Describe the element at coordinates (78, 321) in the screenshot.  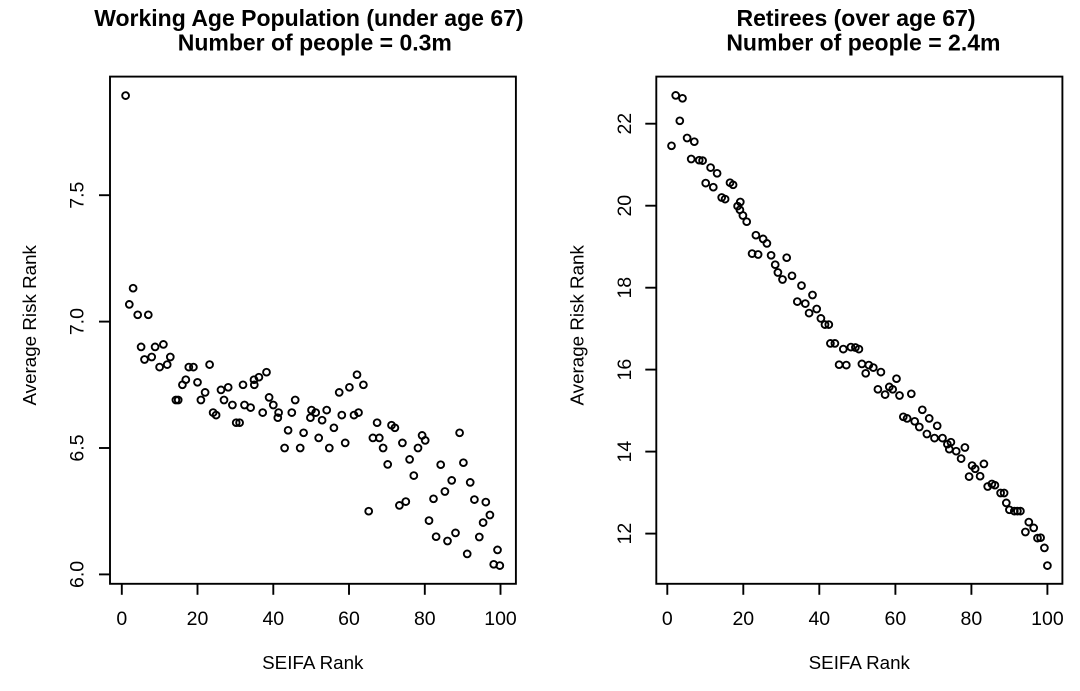
I see `svg-text: 7.0` at that location.